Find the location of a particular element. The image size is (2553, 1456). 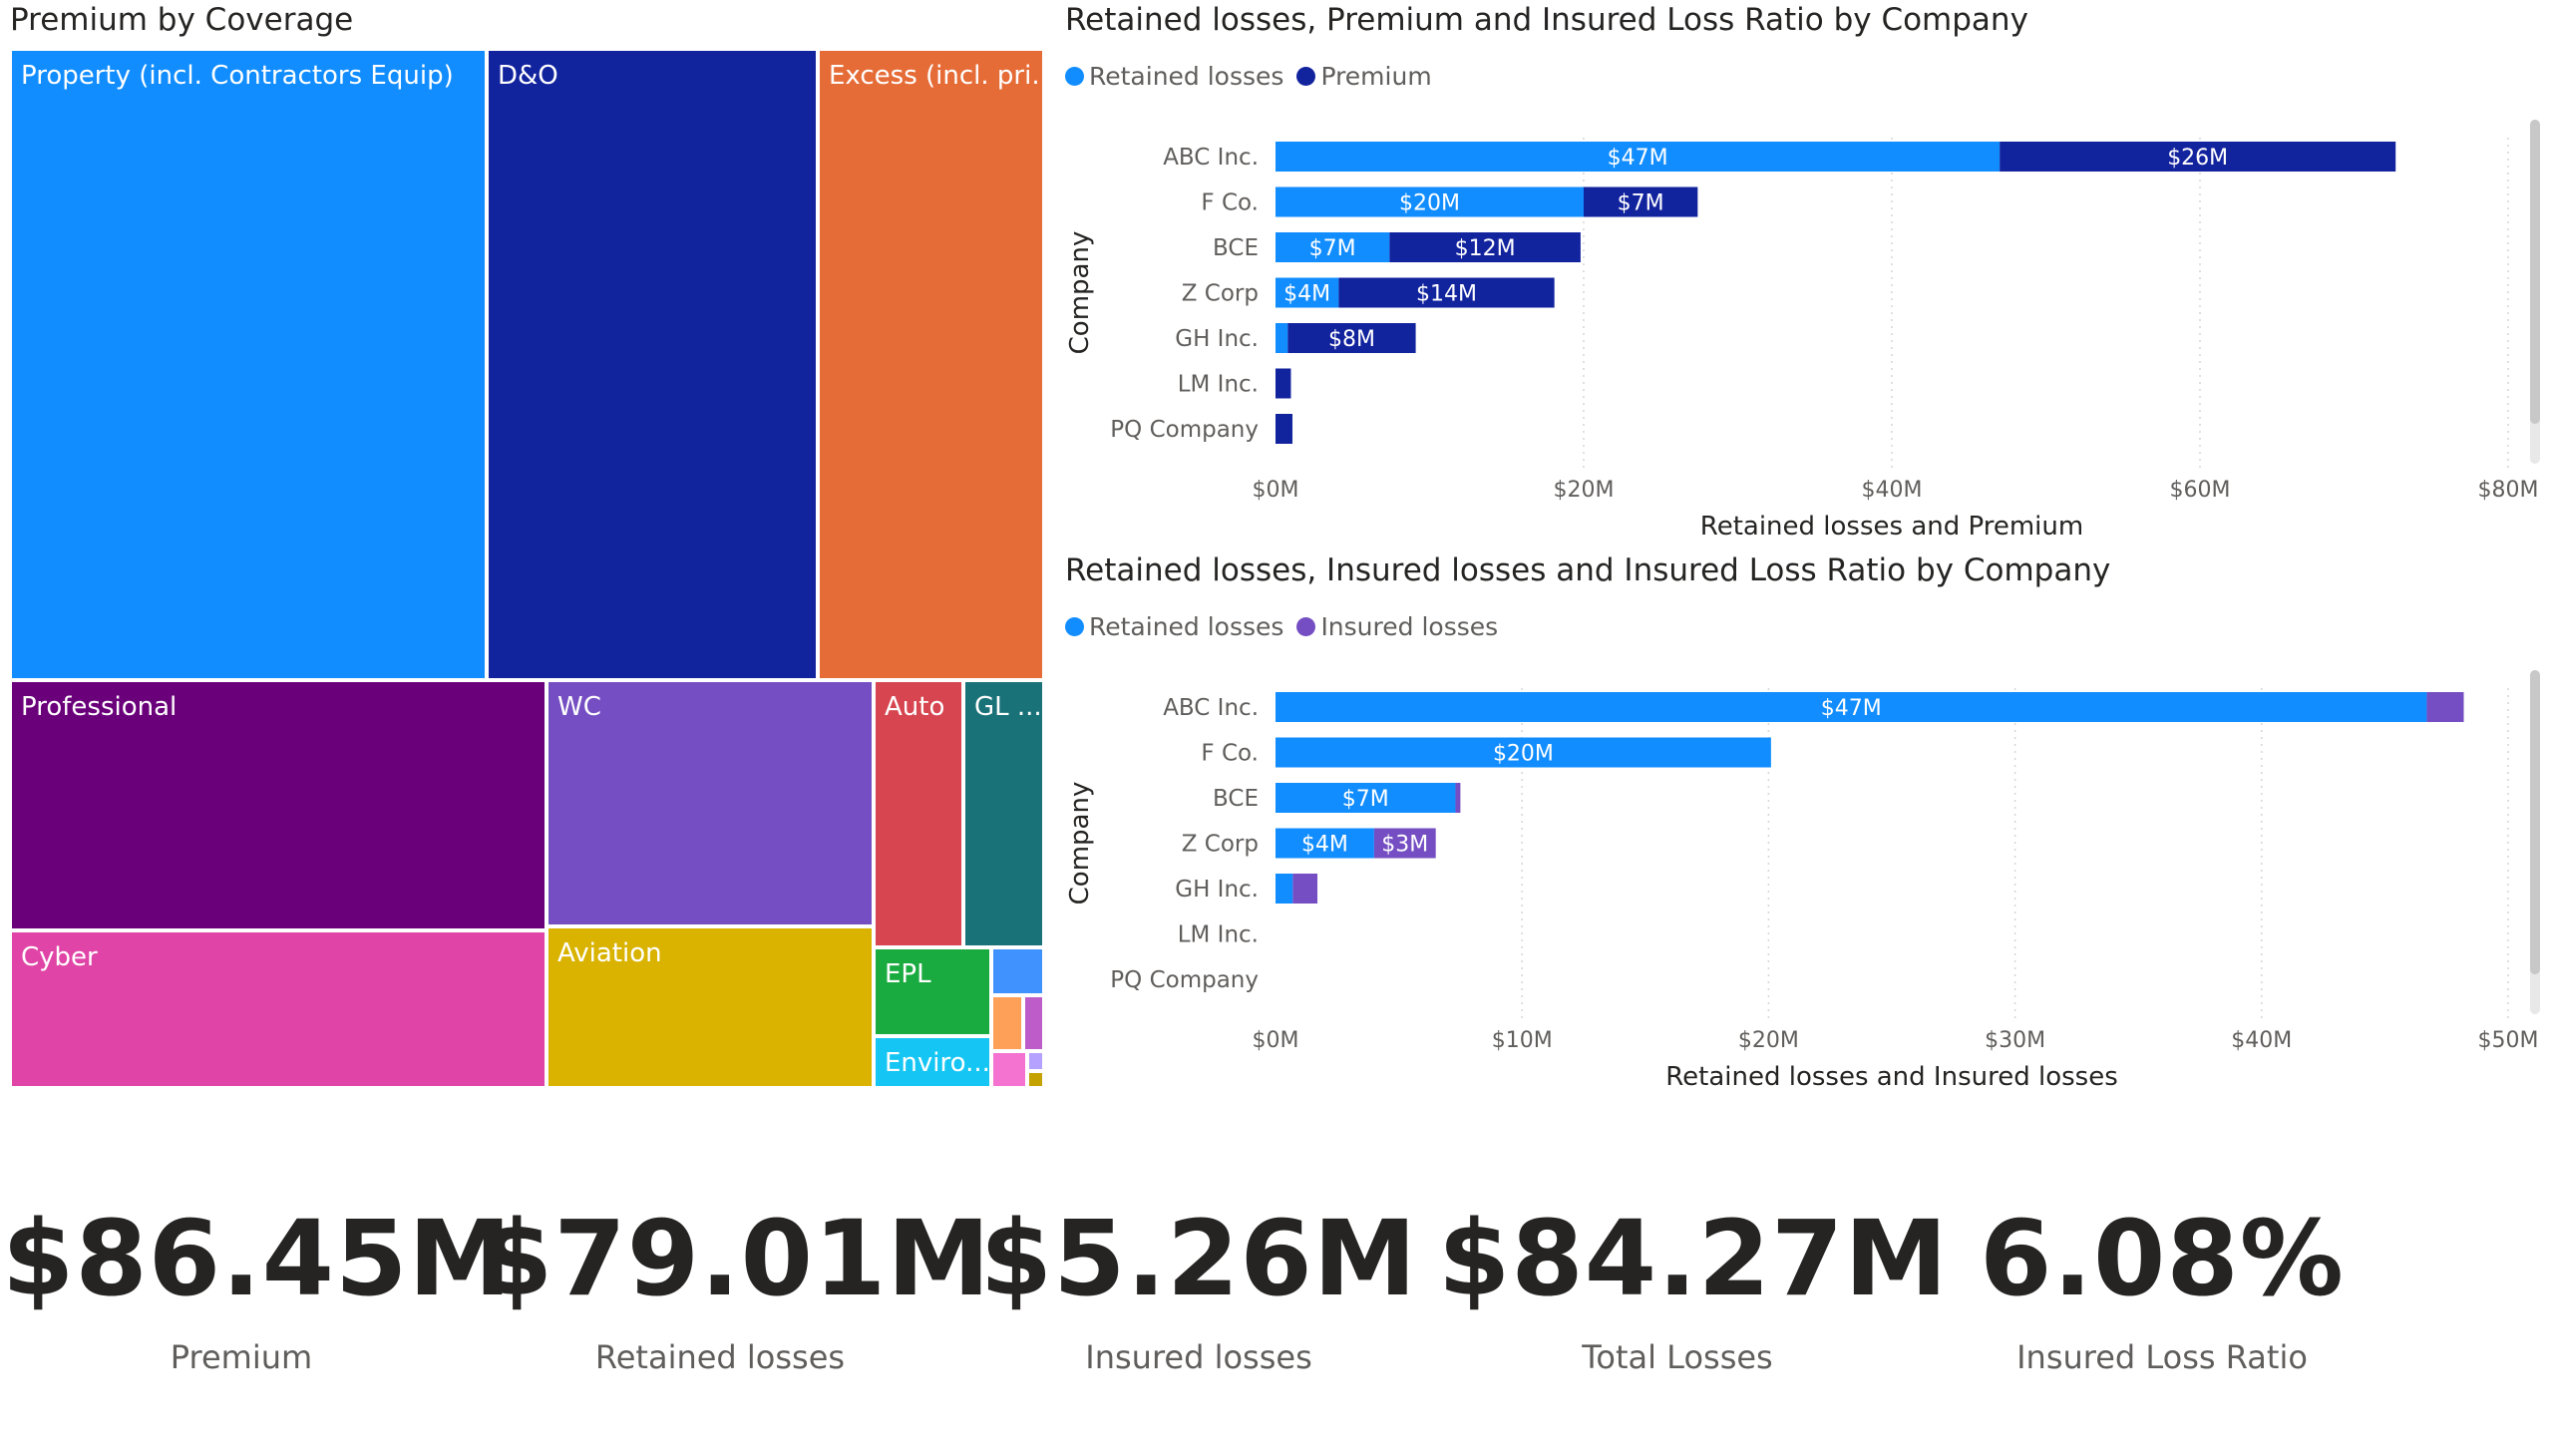

treemap-tile: WC is located at coordinates (710, 803).